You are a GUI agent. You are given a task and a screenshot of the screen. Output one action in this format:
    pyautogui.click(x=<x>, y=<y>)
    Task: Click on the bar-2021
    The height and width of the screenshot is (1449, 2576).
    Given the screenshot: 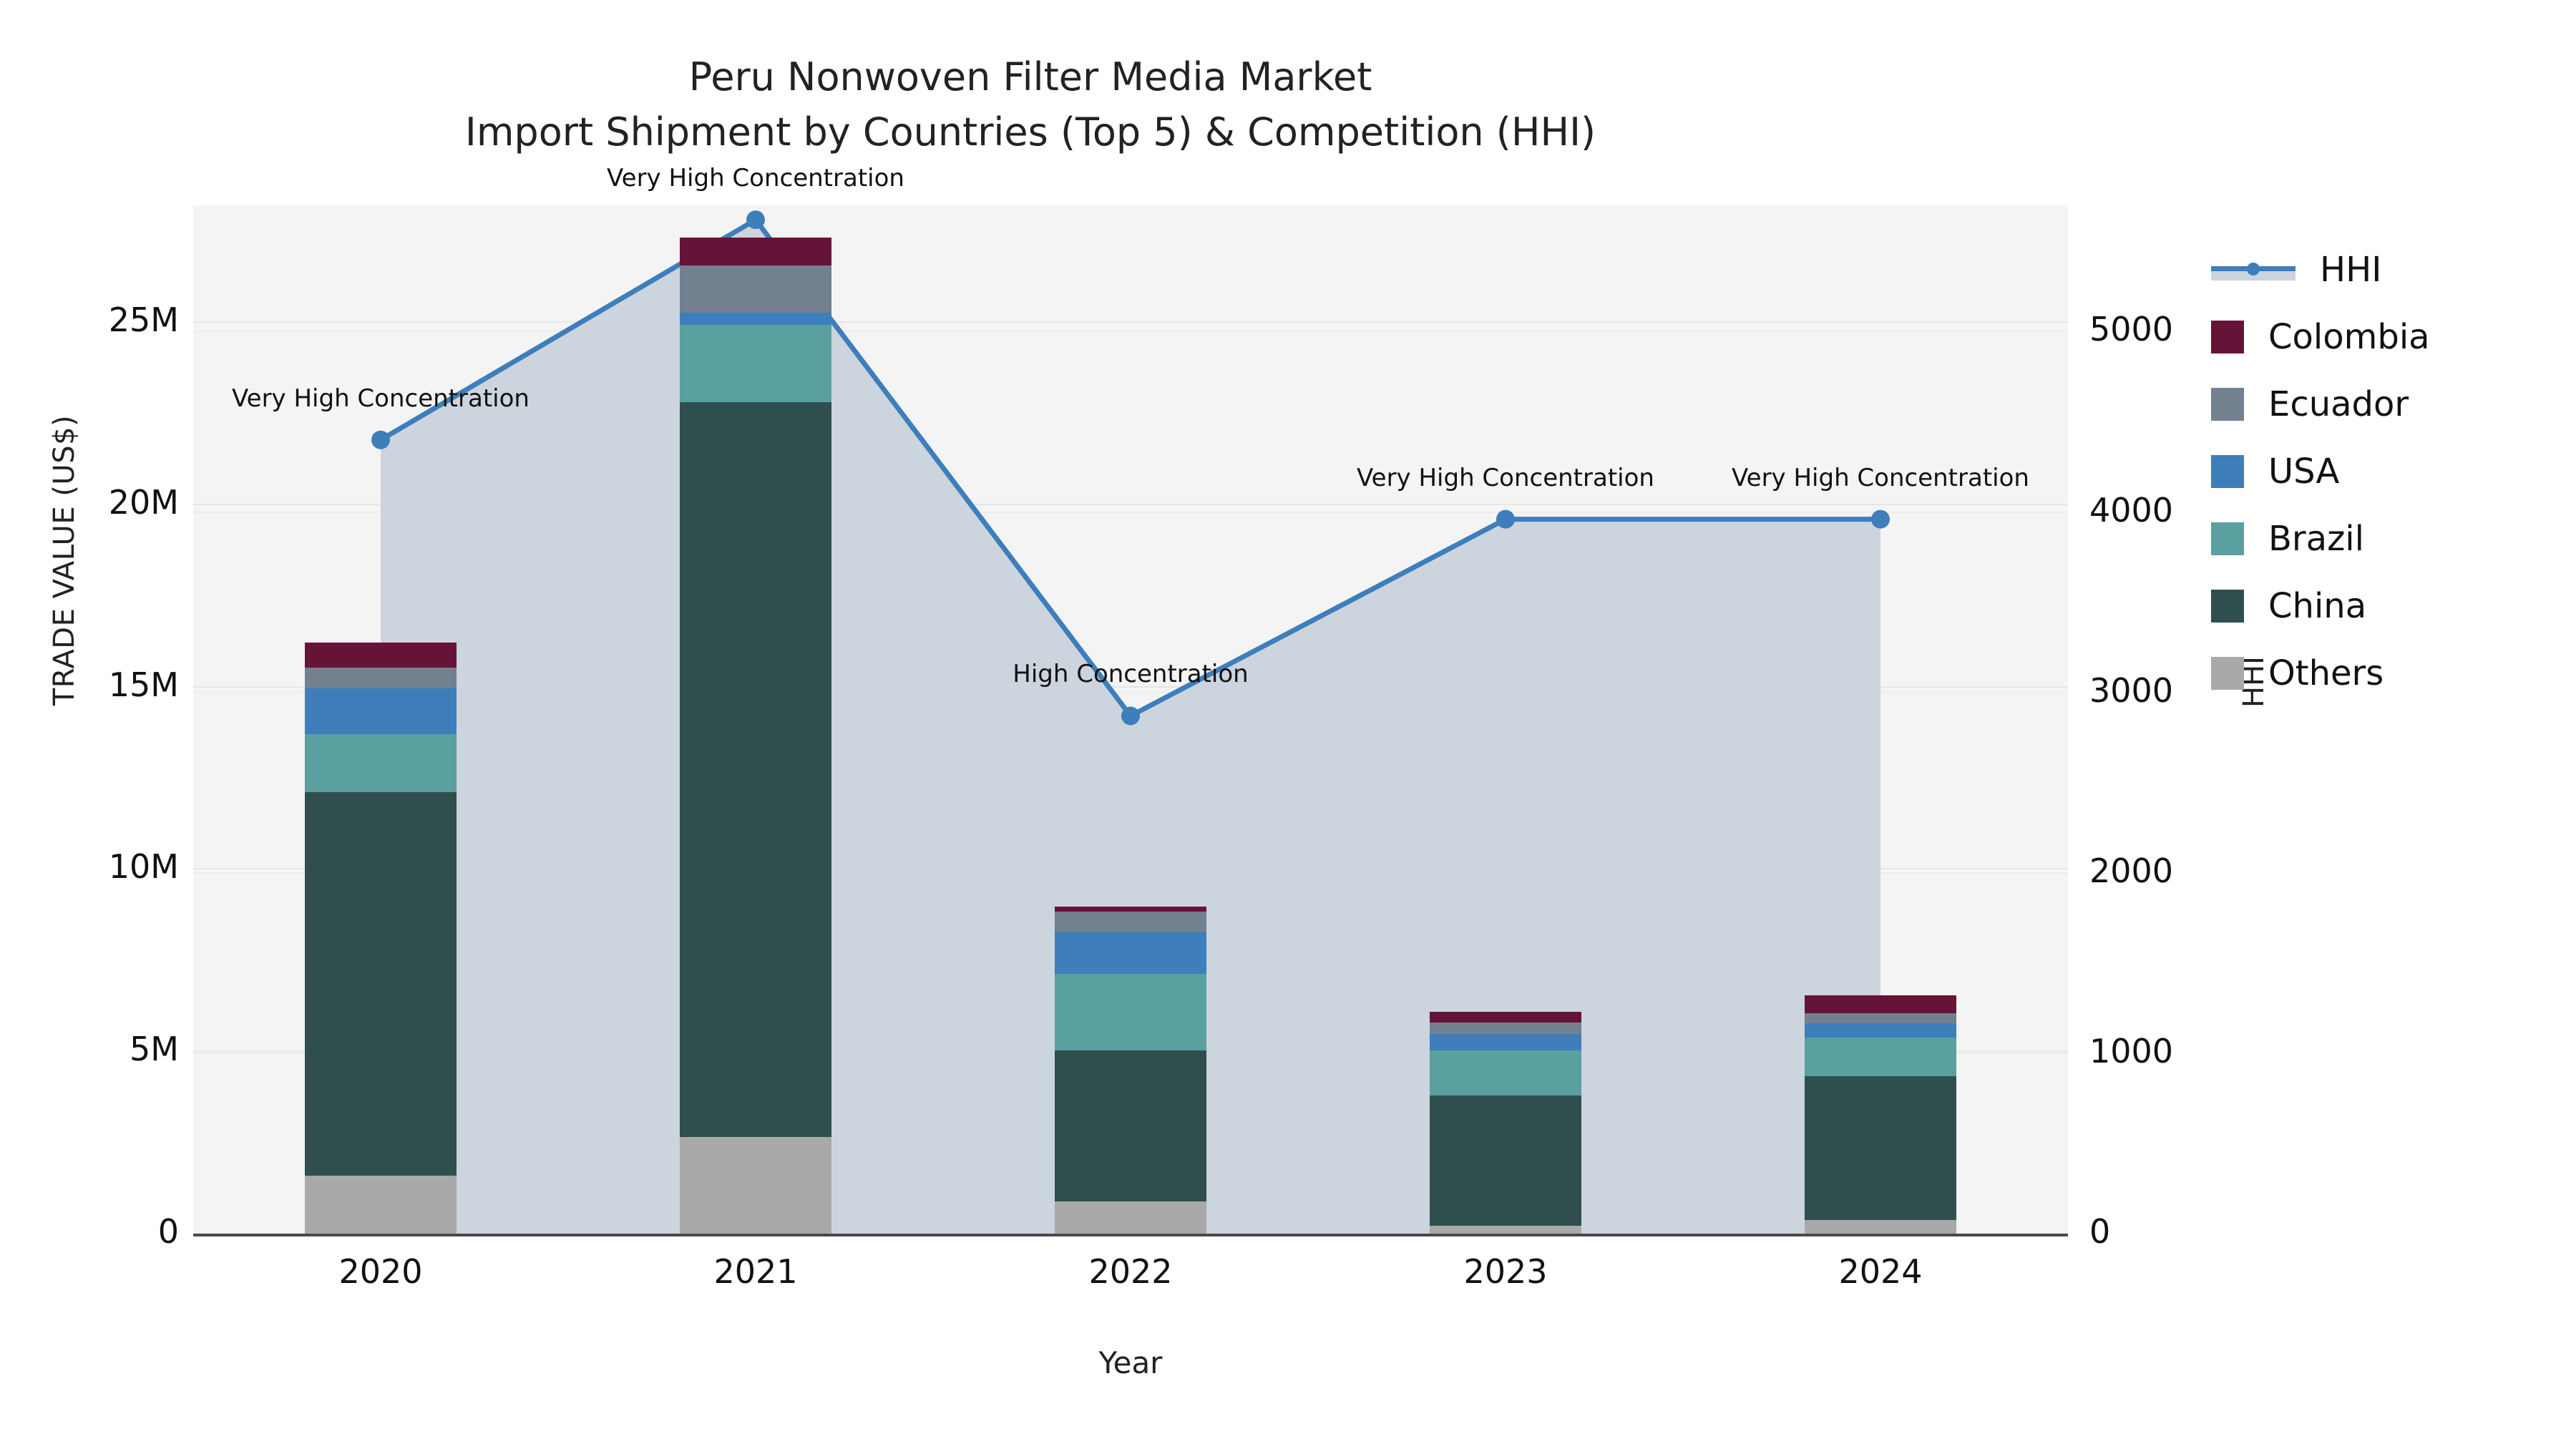 What is the action you would take?
    pyautogui.click(x=755, y=735)
    